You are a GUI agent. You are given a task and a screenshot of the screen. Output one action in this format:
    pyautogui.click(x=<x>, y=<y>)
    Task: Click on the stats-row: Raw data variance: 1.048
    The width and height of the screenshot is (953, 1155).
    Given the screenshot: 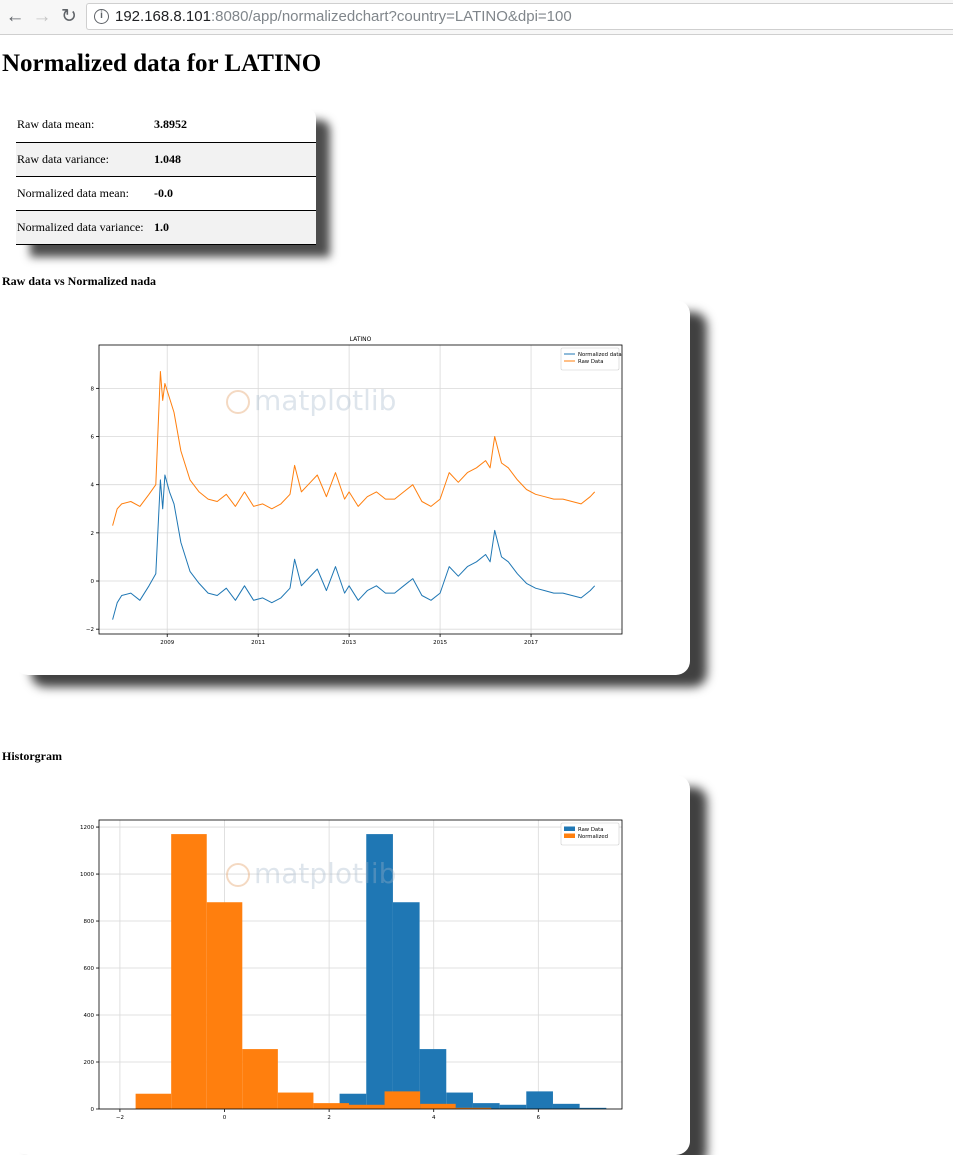 What is the action you would take?
    pyautogui.click(x=166, y=159)
    